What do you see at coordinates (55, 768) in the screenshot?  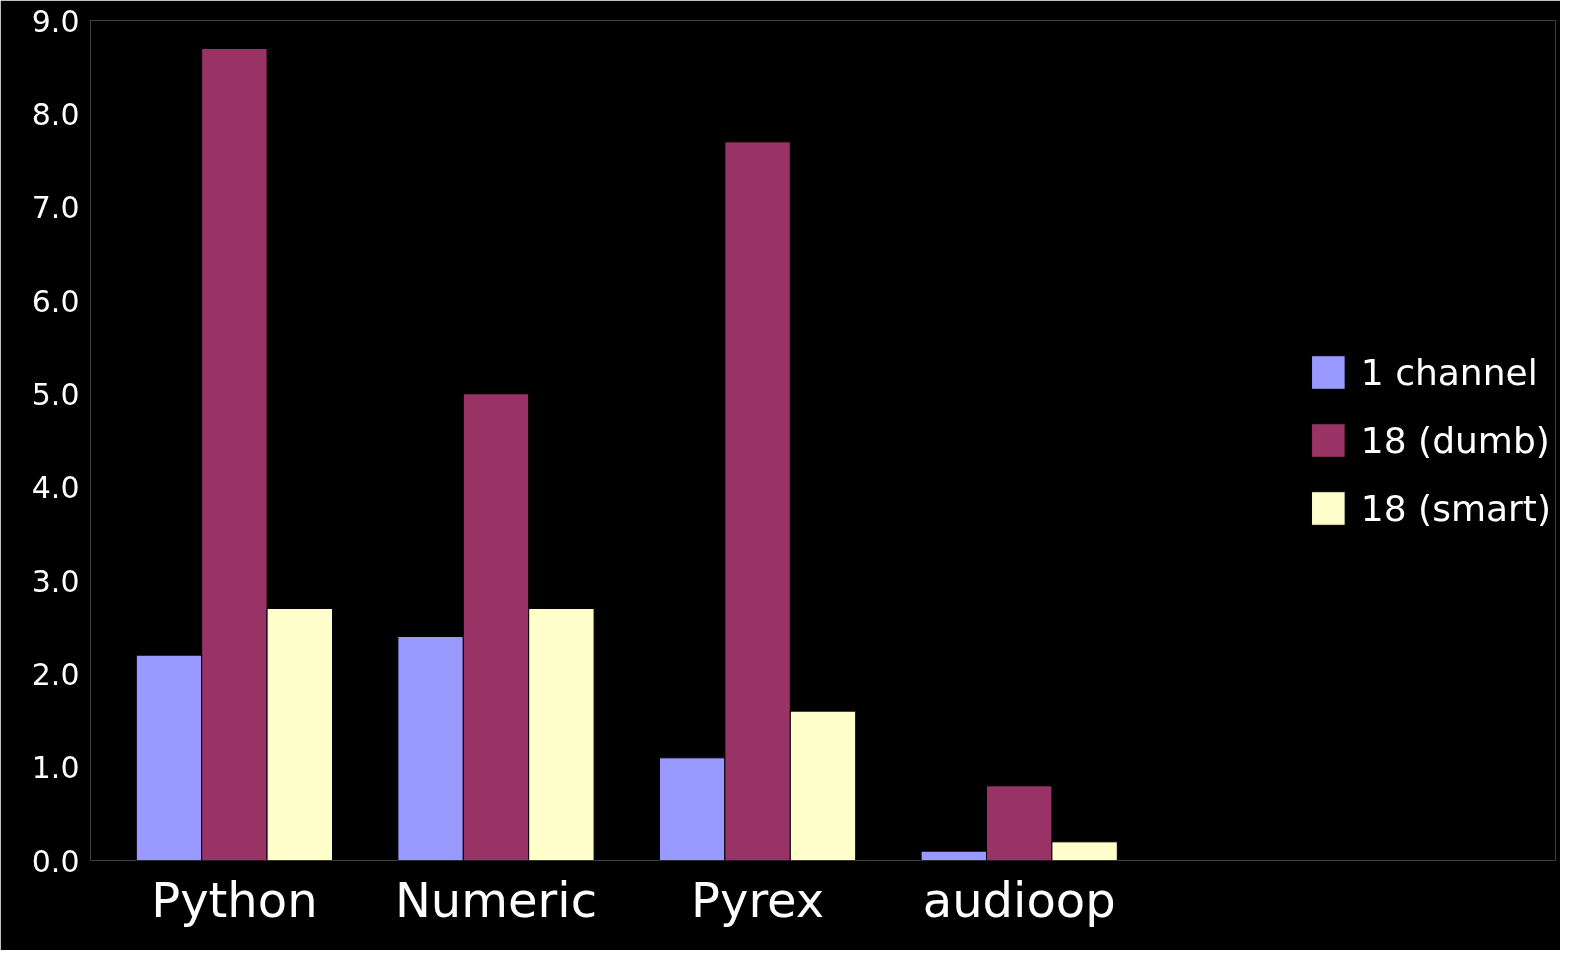 I see `y-tick-label: 1.0` at bounding box center [55, 768].